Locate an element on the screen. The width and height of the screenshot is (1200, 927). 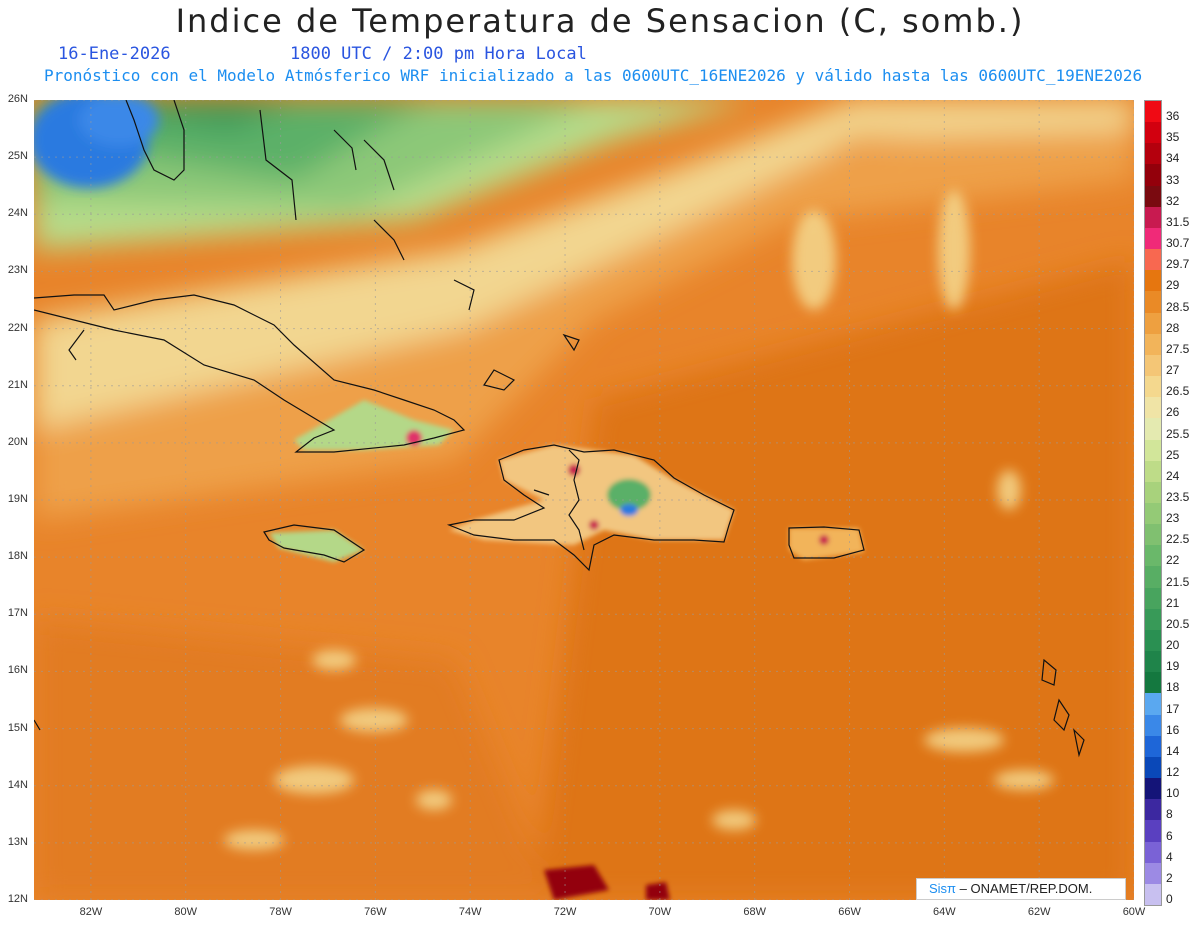
legend-label: 26.5 is located at coordinates (1178, 391).